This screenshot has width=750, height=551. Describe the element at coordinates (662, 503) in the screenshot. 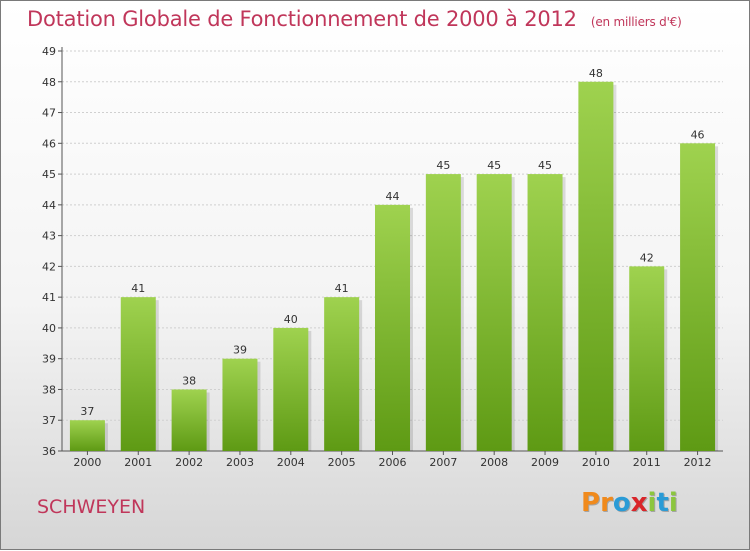

I see `logo-letter: t` at that location.